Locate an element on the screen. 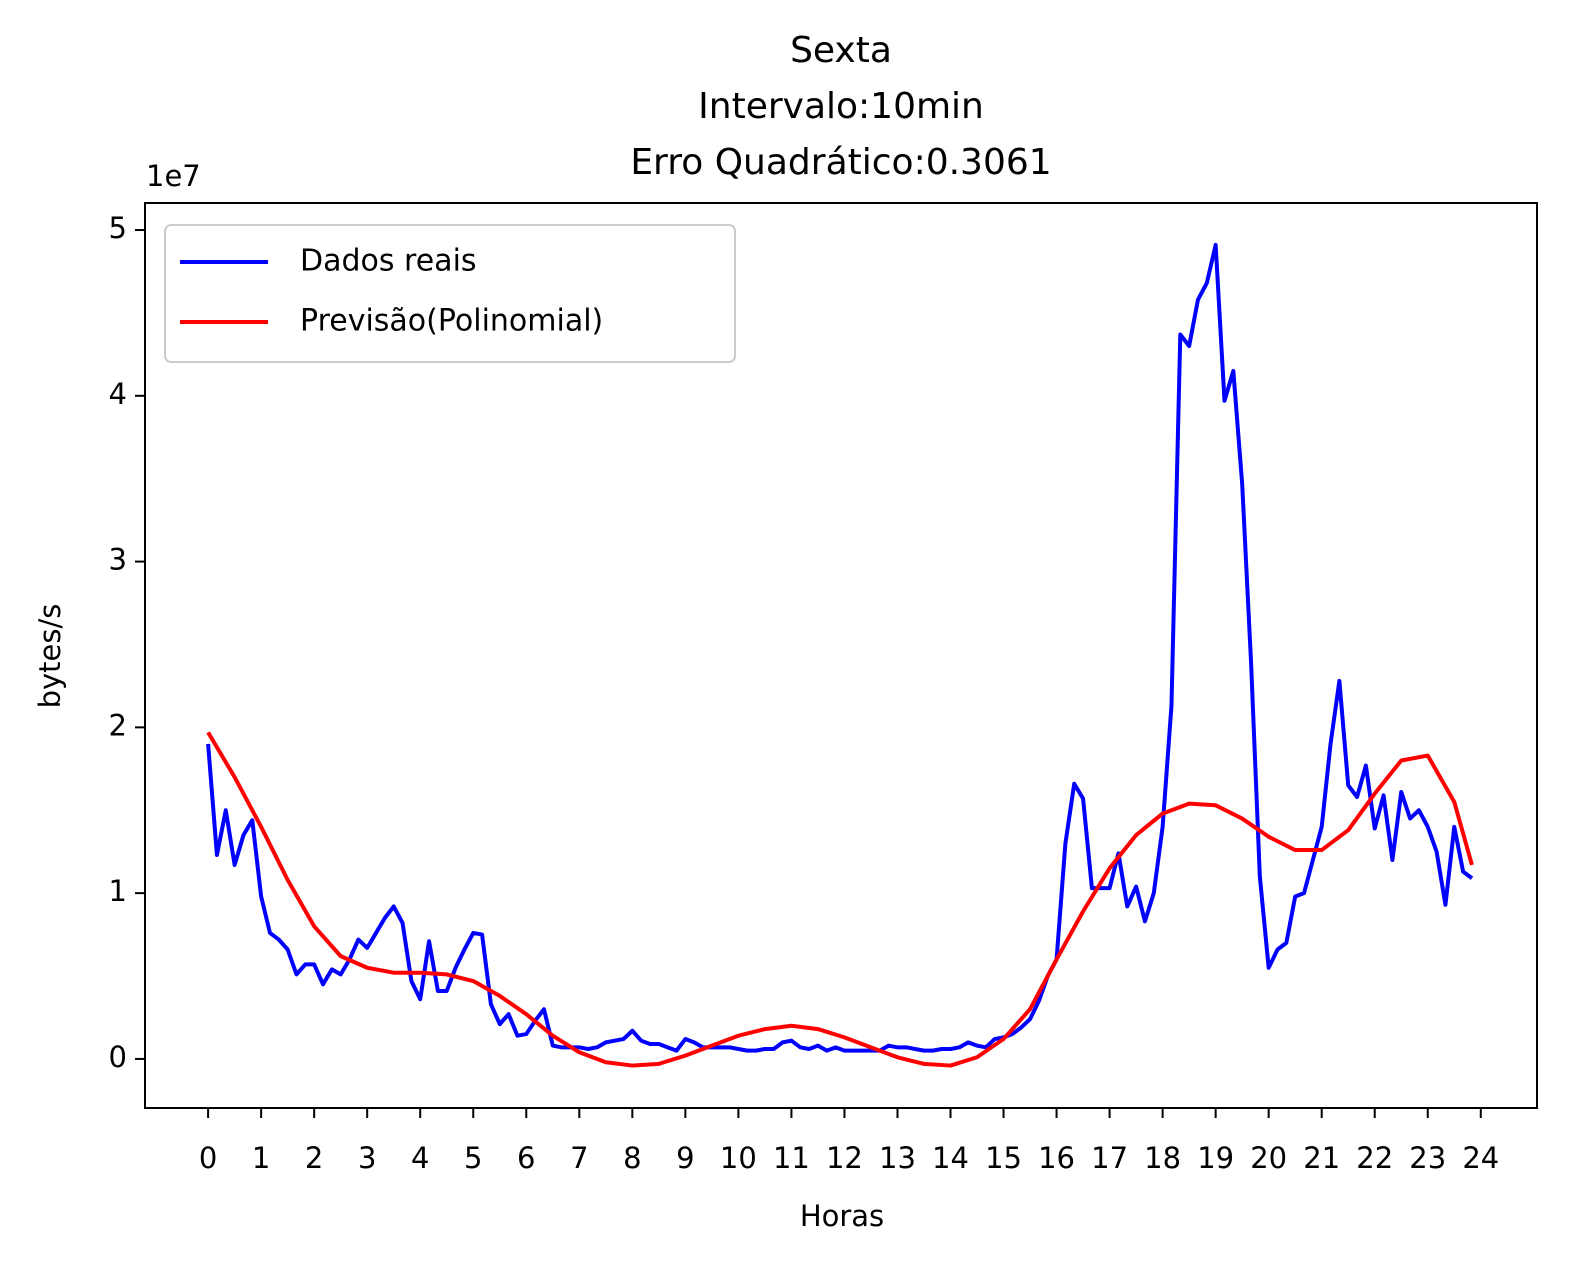 The image size is (1569, 1270). x-tick-label: 16 is located at coordinates (1056, 1158).